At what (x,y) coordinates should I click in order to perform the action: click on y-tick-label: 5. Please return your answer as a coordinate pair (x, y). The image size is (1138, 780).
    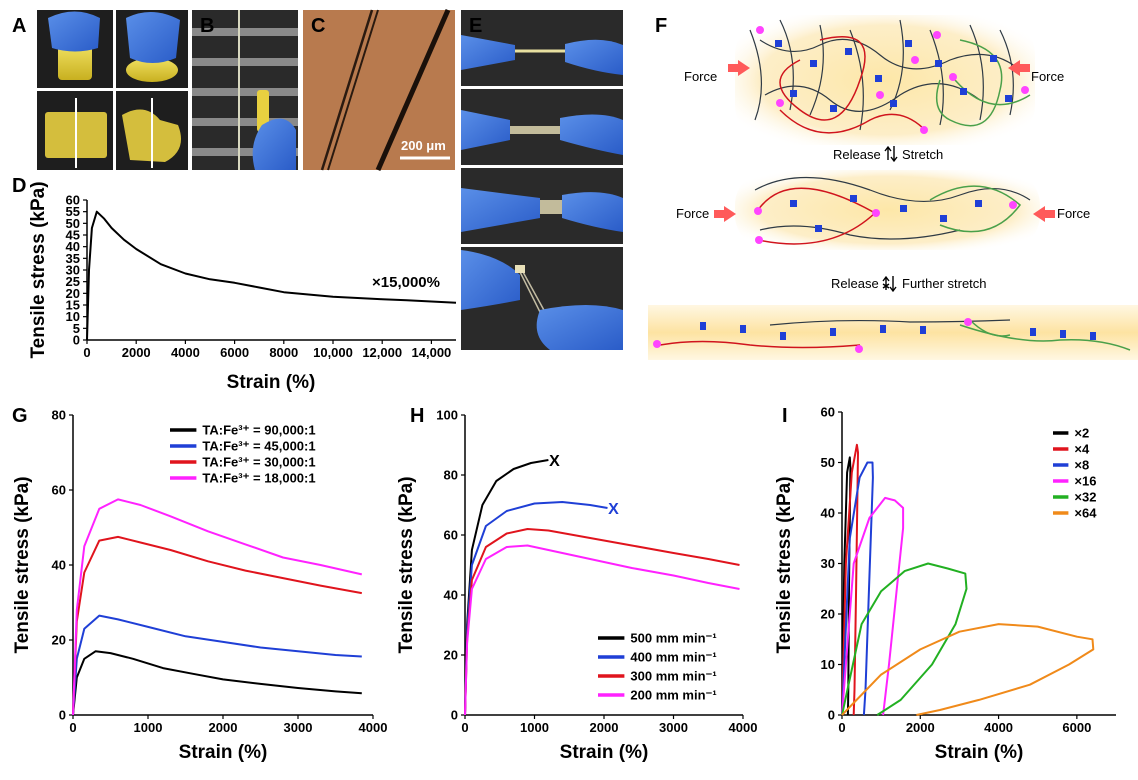
    Looking at the image, I should click on (76, 328).